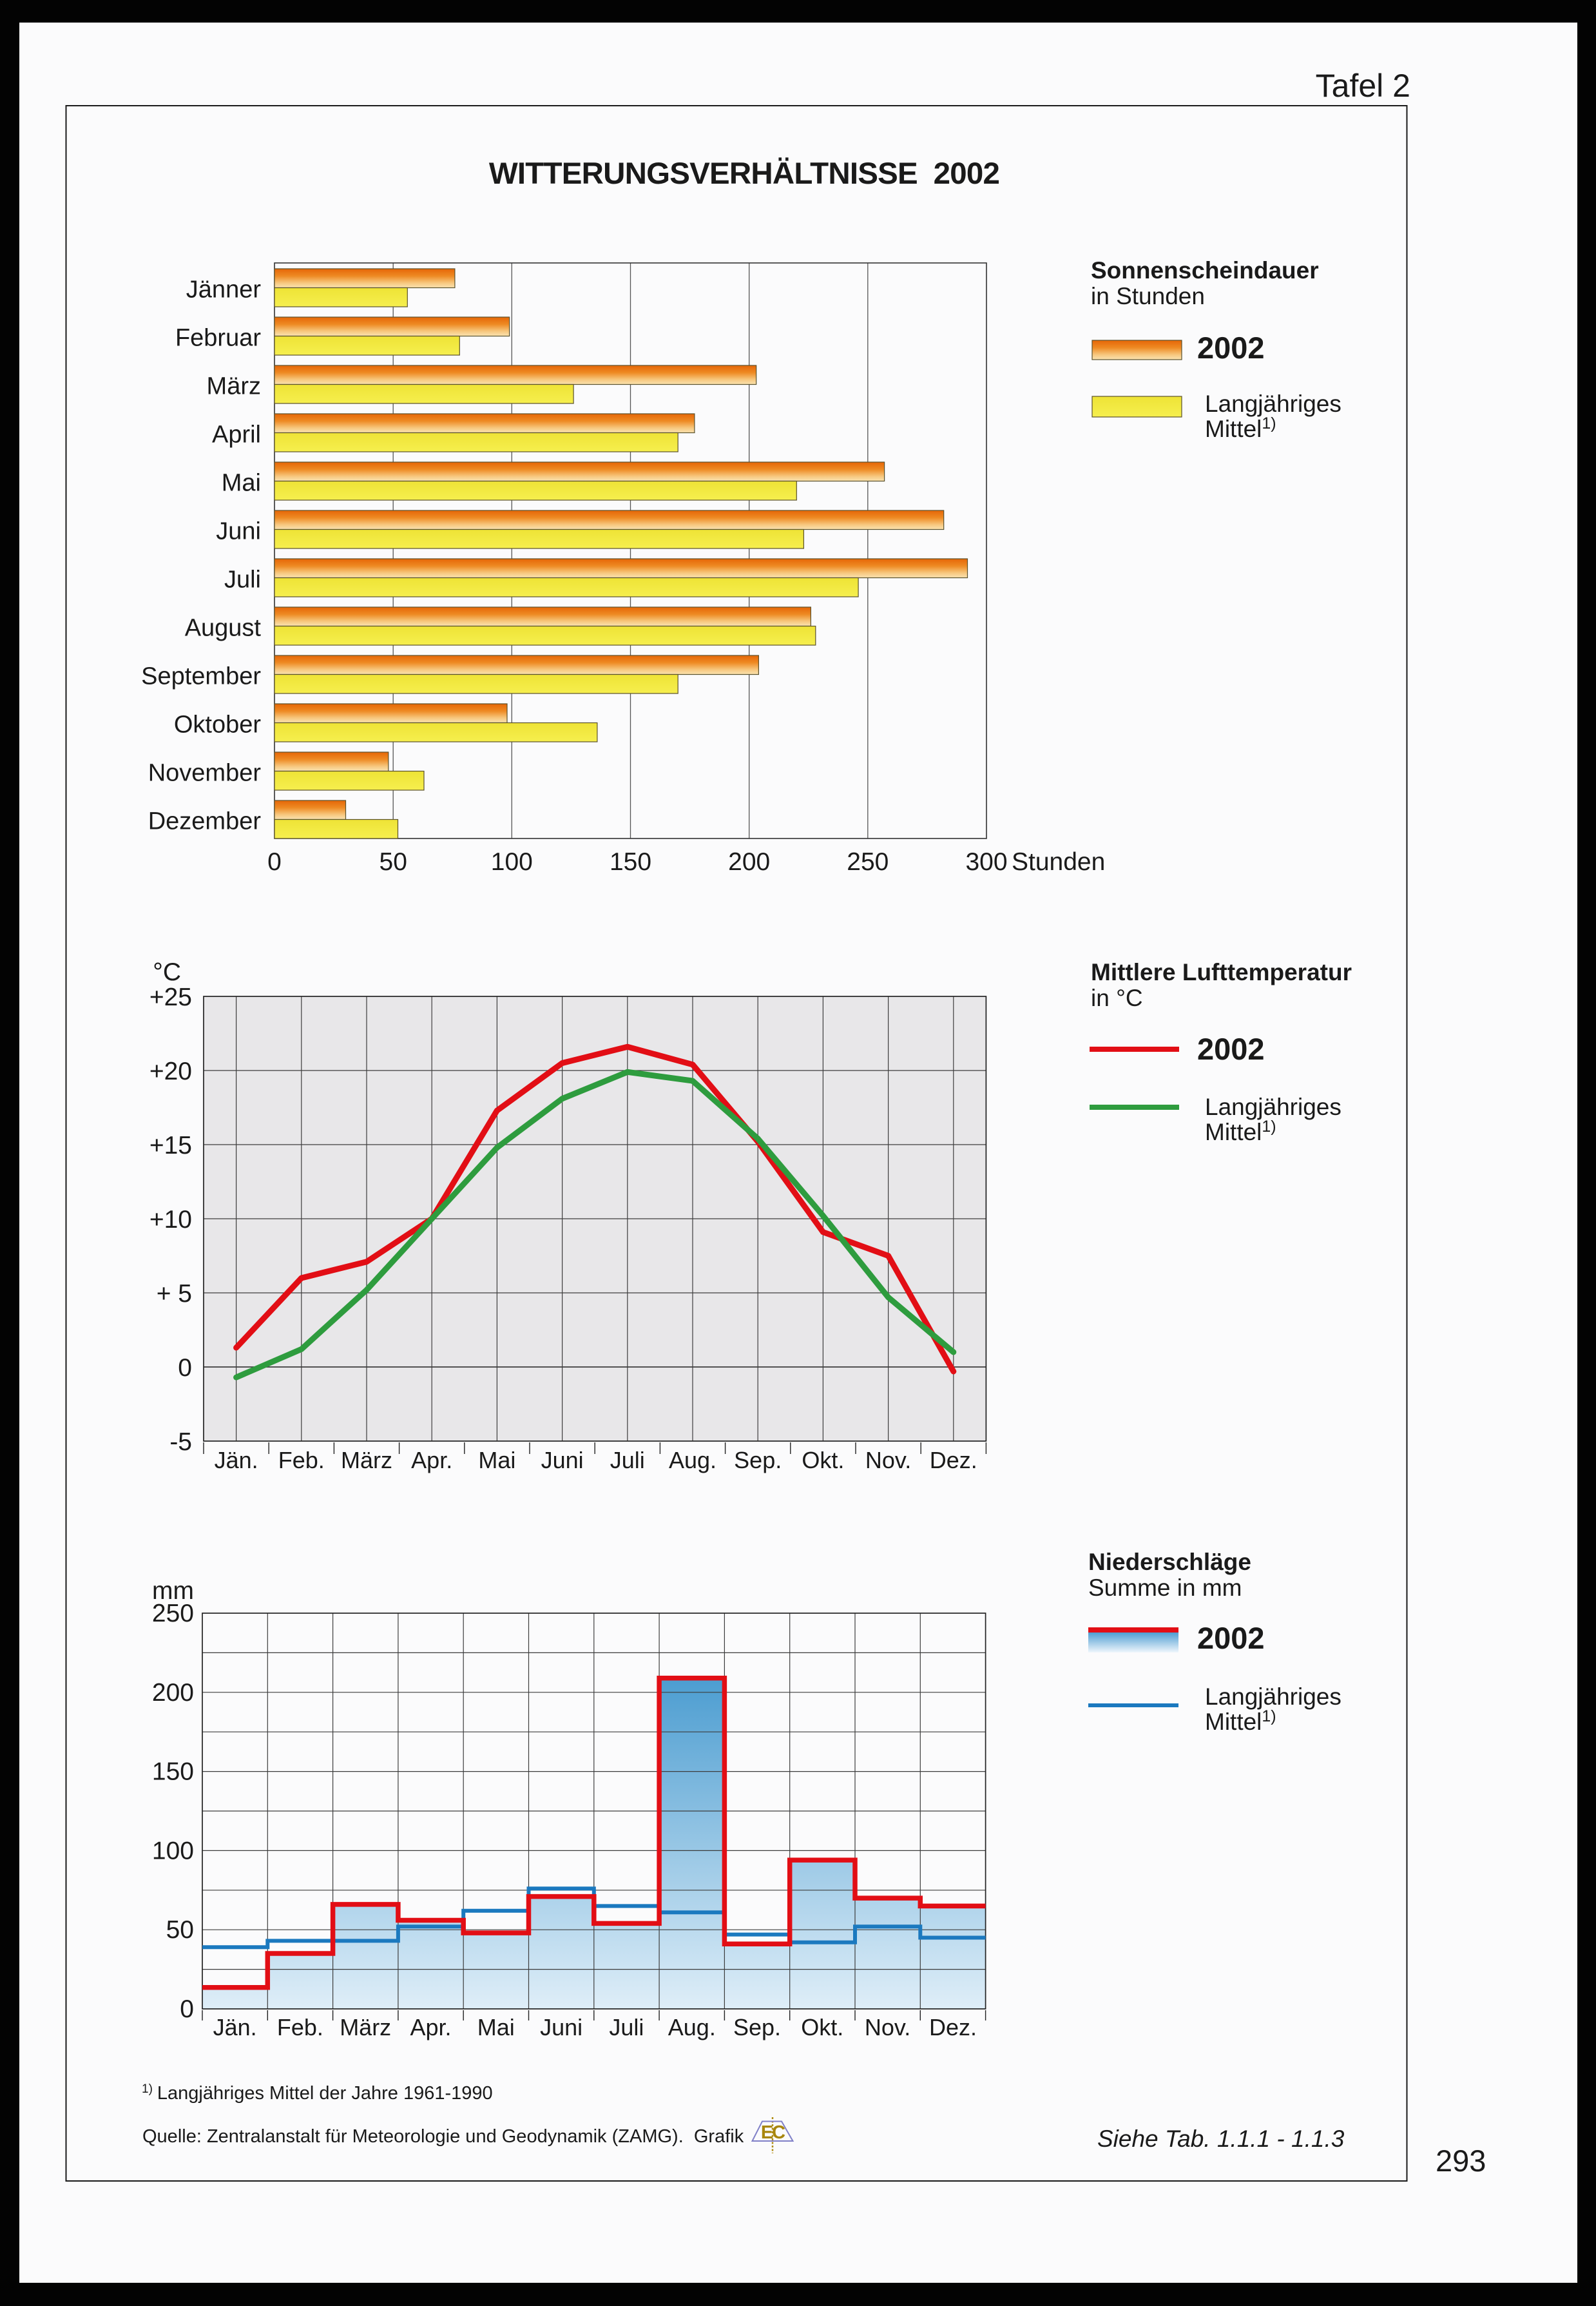 This screenshot has width=1596, height=2306. I want to click on svg-text: +10, so click(171, 1220).